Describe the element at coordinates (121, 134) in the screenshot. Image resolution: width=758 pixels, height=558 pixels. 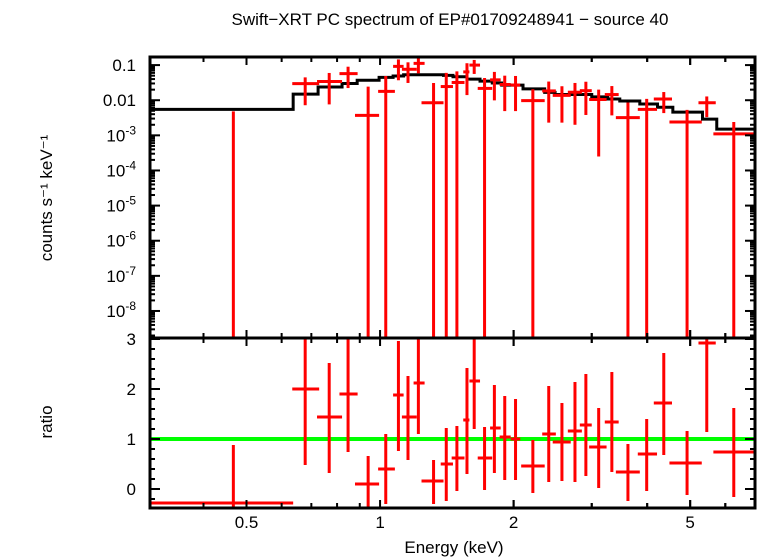
I see `y-tick-label: 10⁻³` at that location.